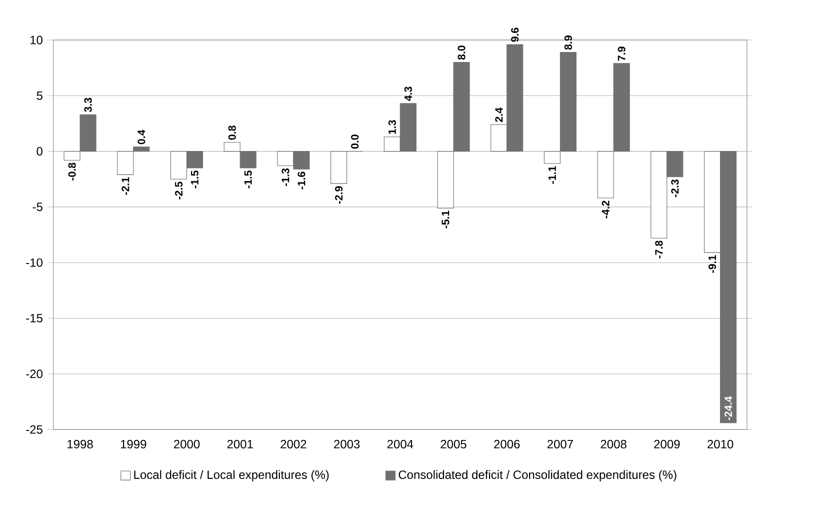  I want to click on y-tick-label: 5, so click(39, 95).